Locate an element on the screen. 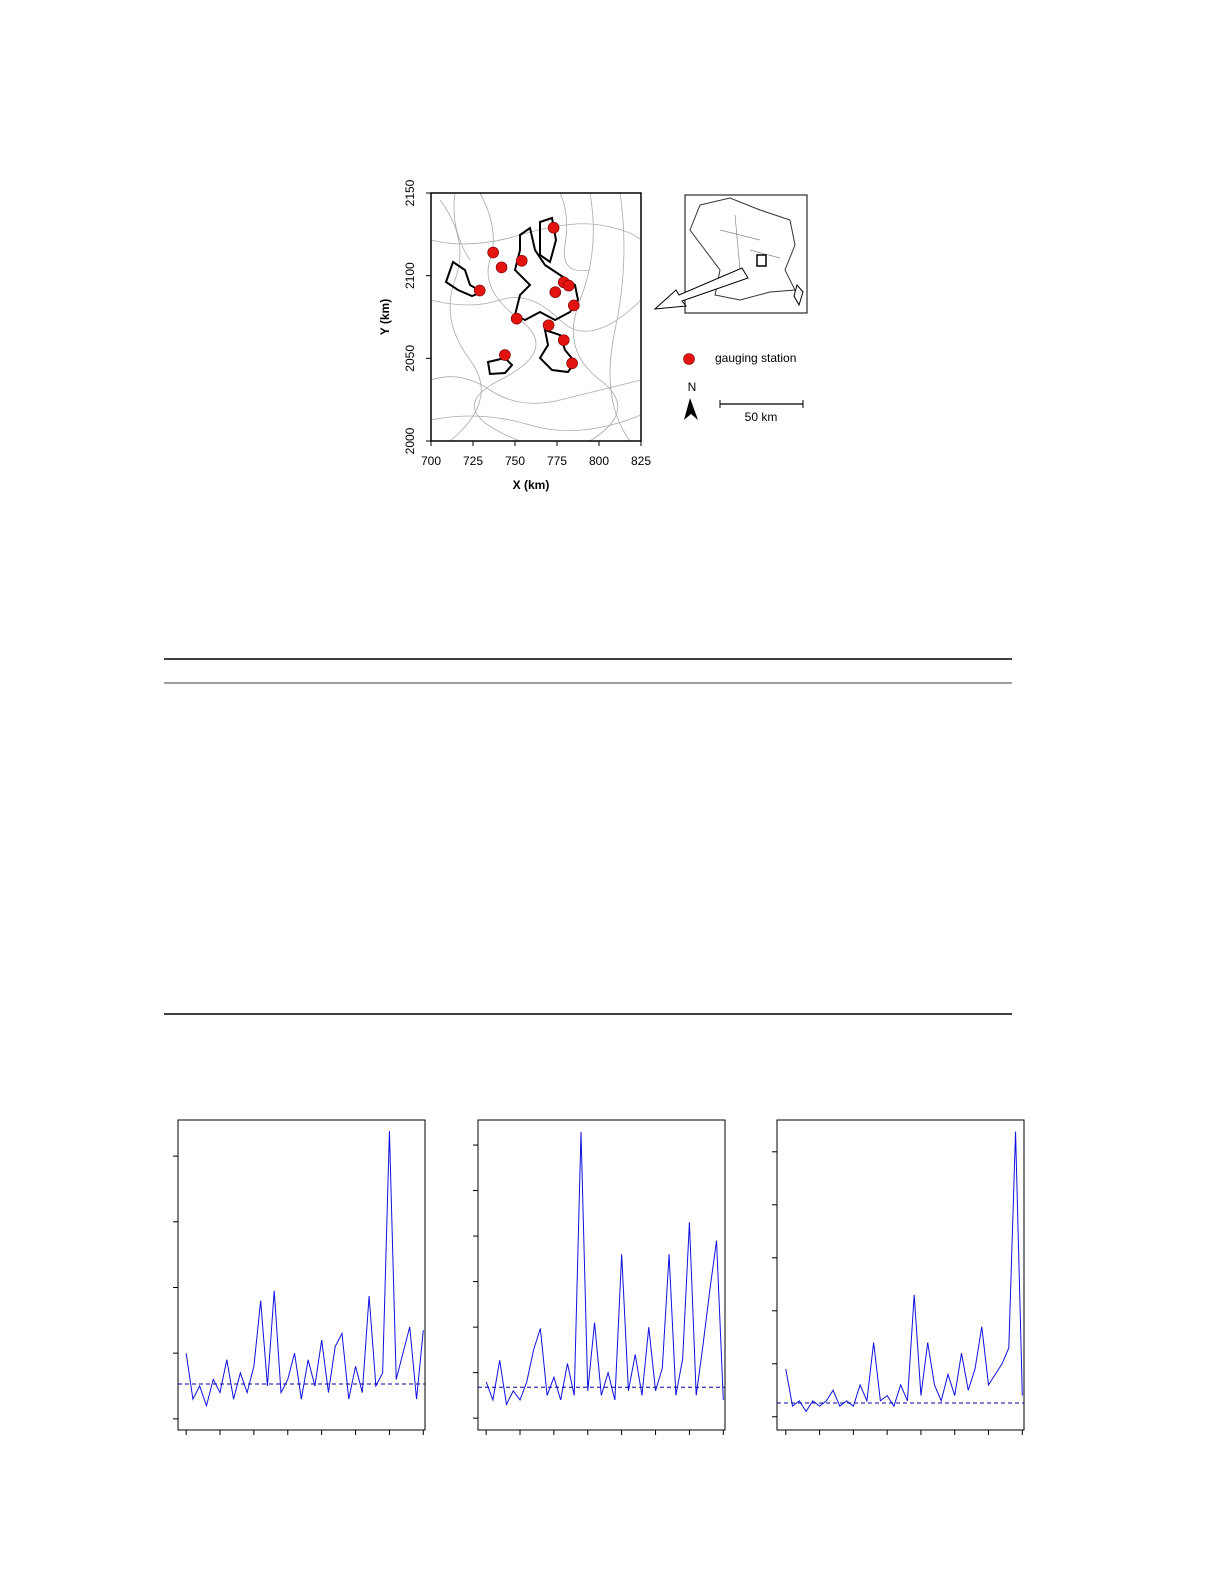 This screenshot has height=1585, width=1225. y-tick-label: 2100 is located at coordinates (410, 275).